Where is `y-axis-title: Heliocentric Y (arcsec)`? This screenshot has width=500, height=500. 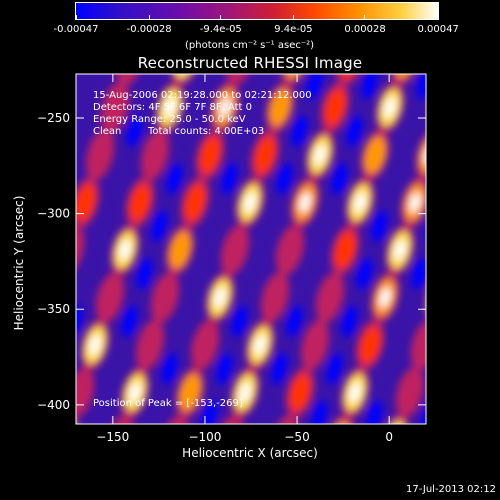
y-axis-title: Heliocentric Y (arcsec) is located at coordinates (19, 263).